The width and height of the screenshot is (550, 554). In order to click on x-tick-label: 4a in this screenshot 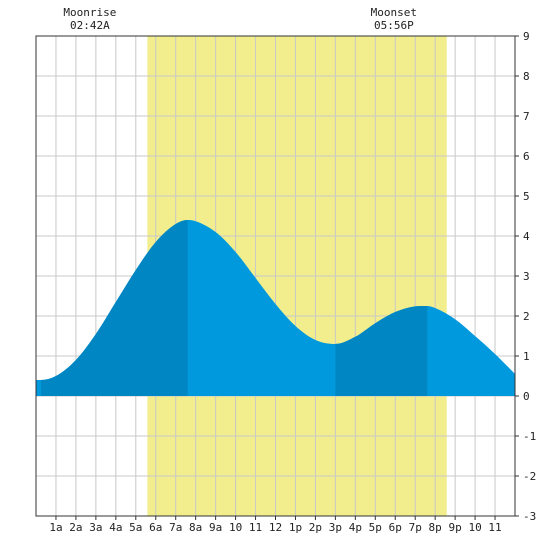, I will do `click(115, 527)`.